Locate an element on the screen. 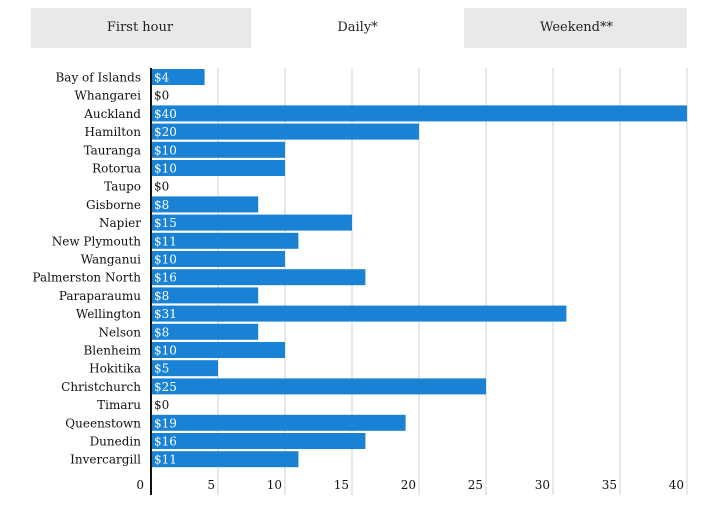 The width and height of the screenshot is (718, 513). category-label: Hokitika is located at coordinates (115, 369).